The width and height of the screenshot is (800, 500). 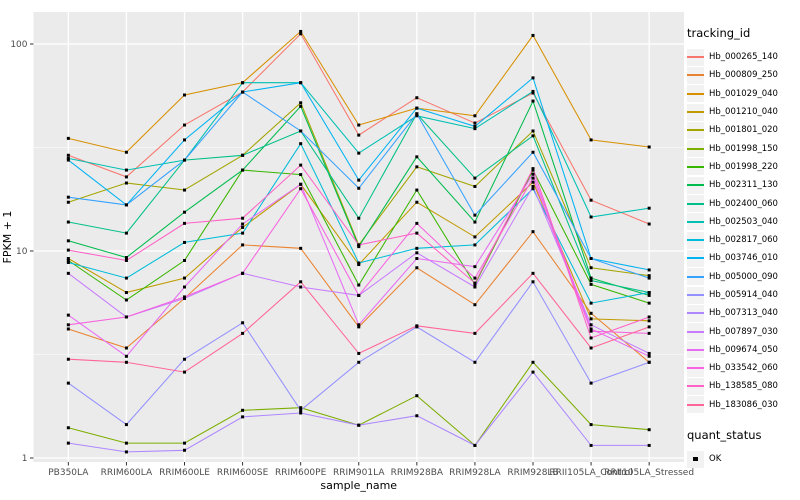 I want to click on x-tick-label: RRIM600SE, so click(x=243, y=473).